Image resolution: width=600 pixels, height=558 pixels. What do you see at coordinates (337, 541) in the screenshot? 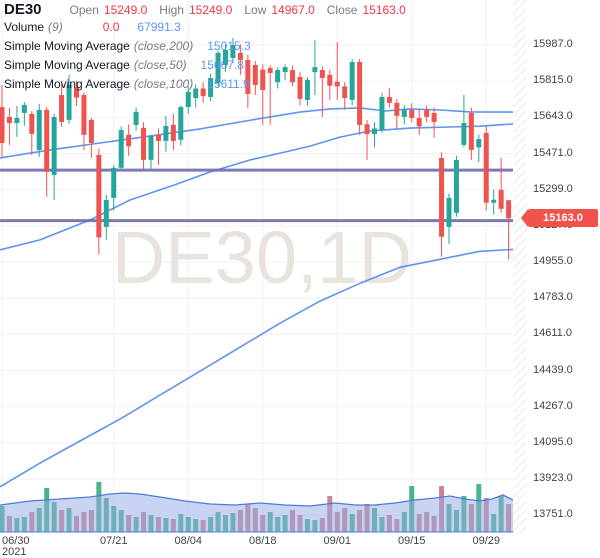
I see `time-axis-label: 09/01` at bounding box center [337, 541].